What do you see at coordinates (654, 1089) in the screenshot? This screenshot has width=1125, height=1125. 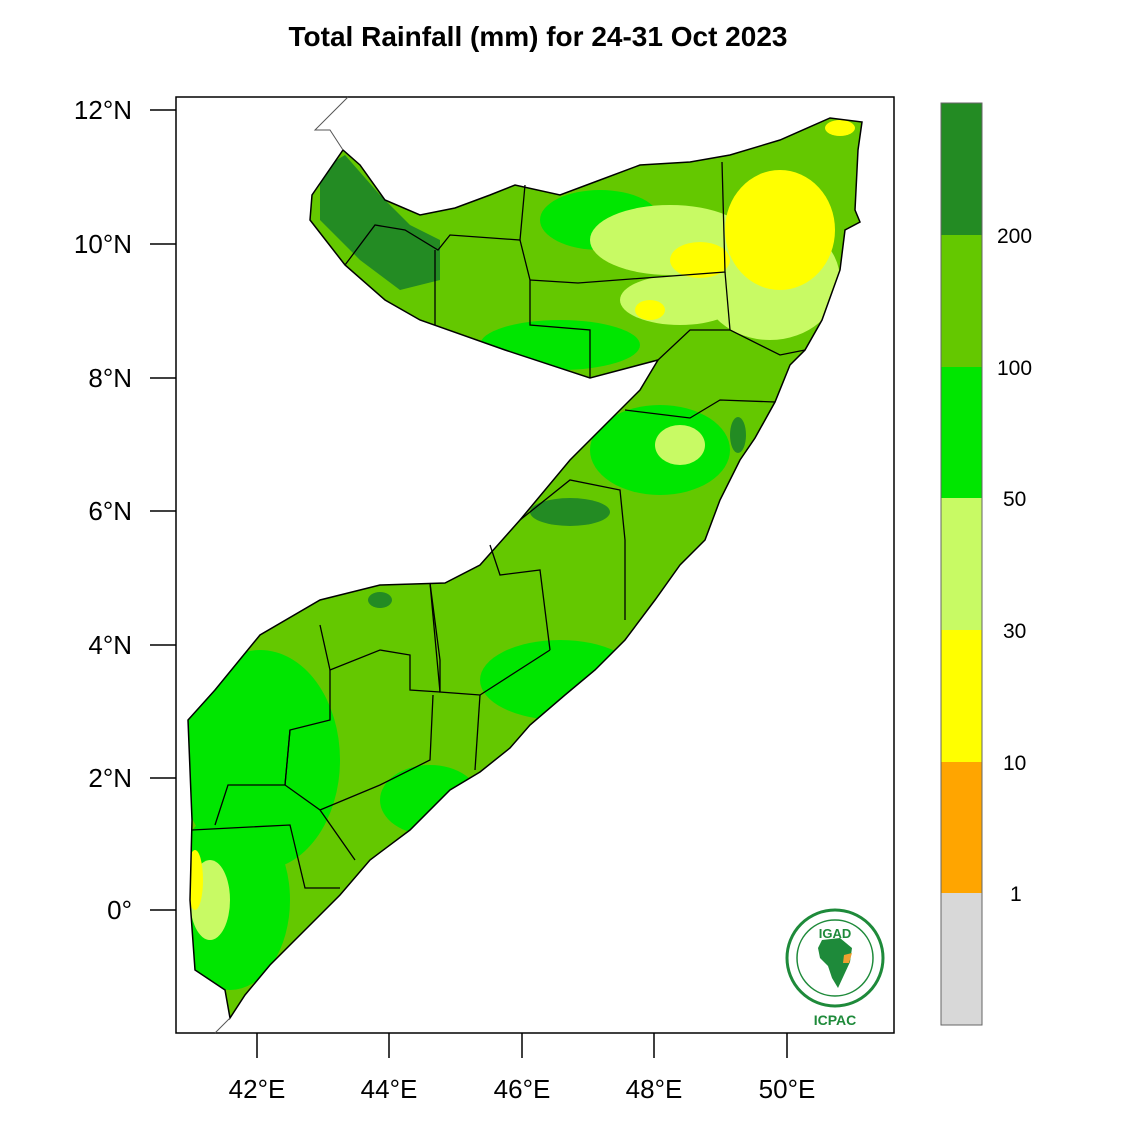 I see `x-tick-label-48e: 48°E` at bounding box center [654, 1089].